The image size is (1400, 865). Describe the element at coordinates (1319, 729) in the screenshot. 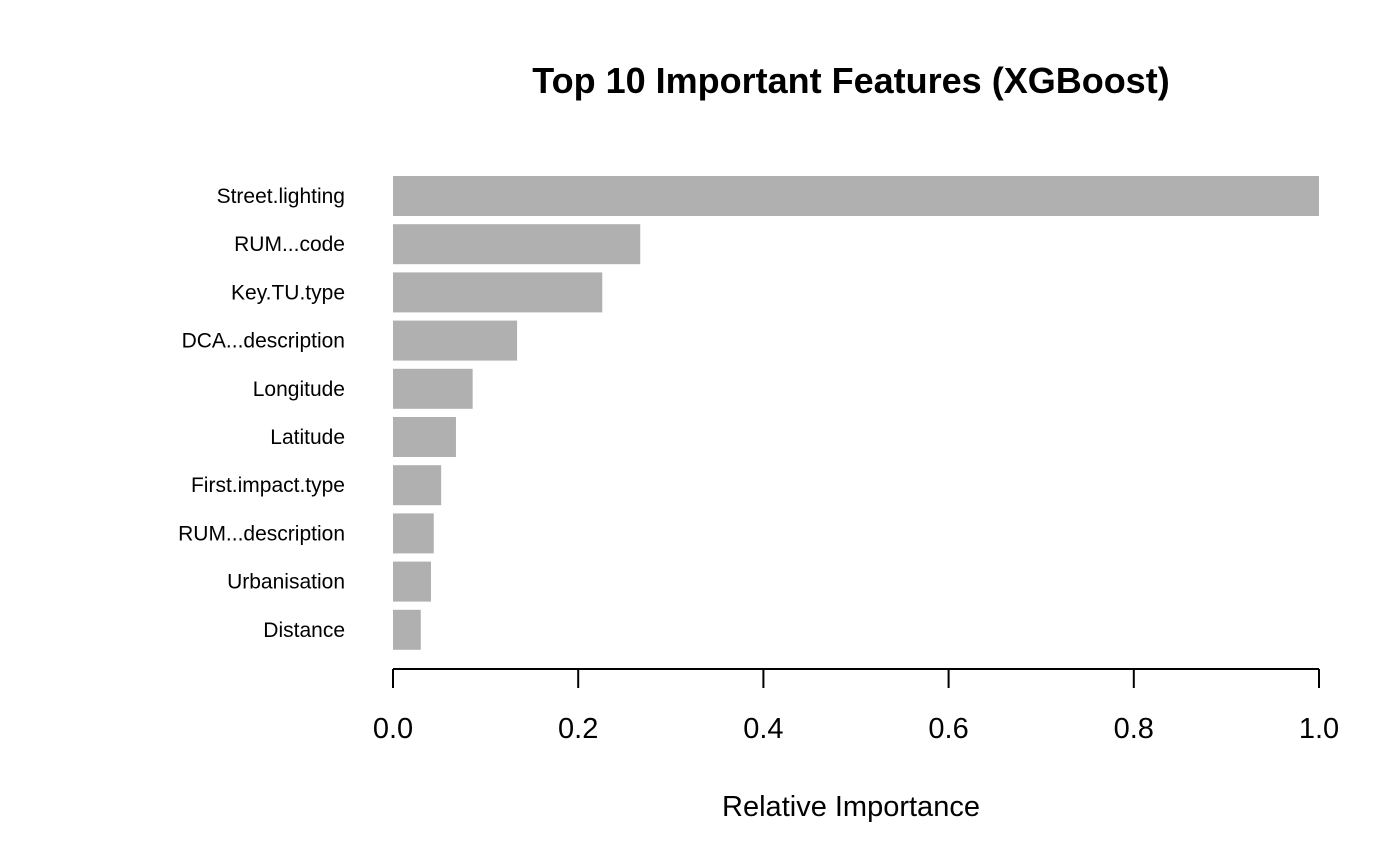

I see `x-tick-label: 1.0` at that location.